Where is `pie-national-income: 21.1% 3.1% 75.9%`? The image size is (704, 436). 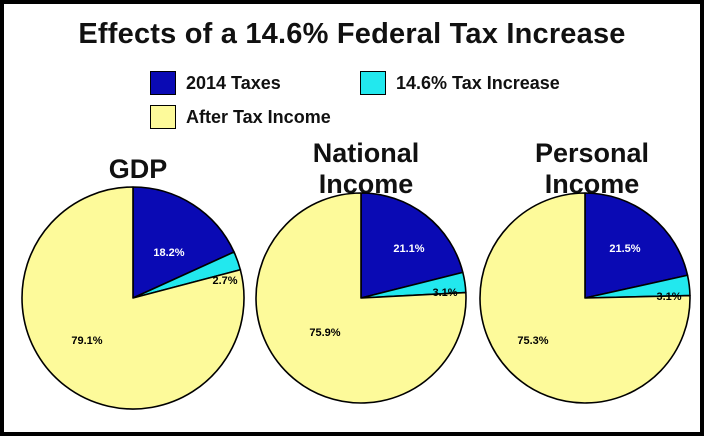
pie-national-income: 21.1% 3.1% 75.9% is located at coordinates (361, 298).